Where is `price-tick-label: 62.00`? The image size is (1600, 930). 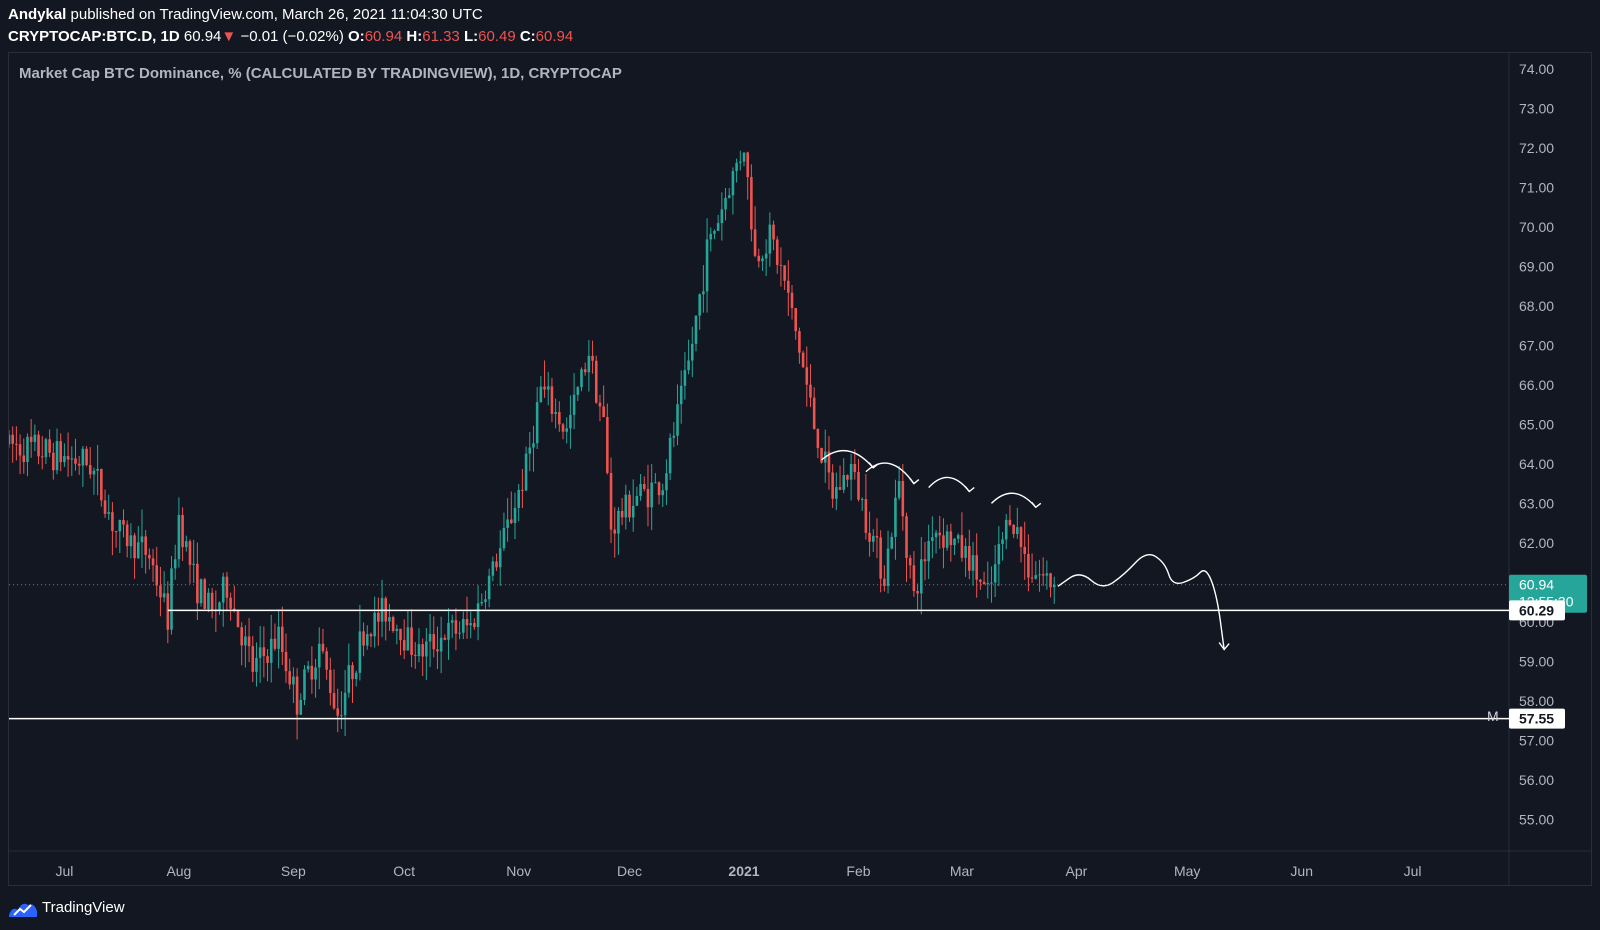
price-tick-label: 62.00 is located at coordinates (1536, 543).